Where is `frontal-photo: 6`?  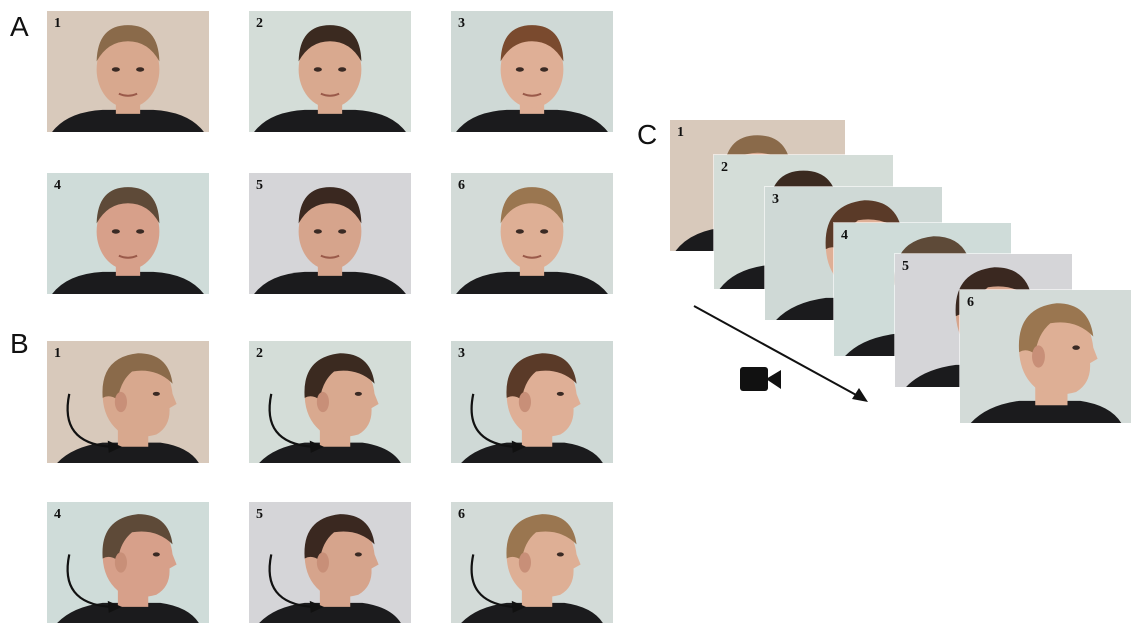
frontal-photo: 6 is located at coordinates (532, 233).